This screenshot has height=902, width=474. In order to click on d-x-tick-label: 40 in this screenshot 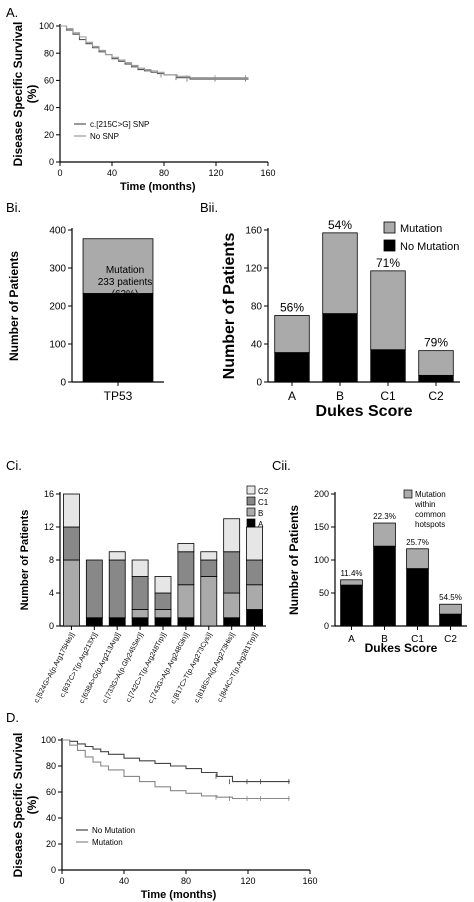, I will do `click(124, 881)`.